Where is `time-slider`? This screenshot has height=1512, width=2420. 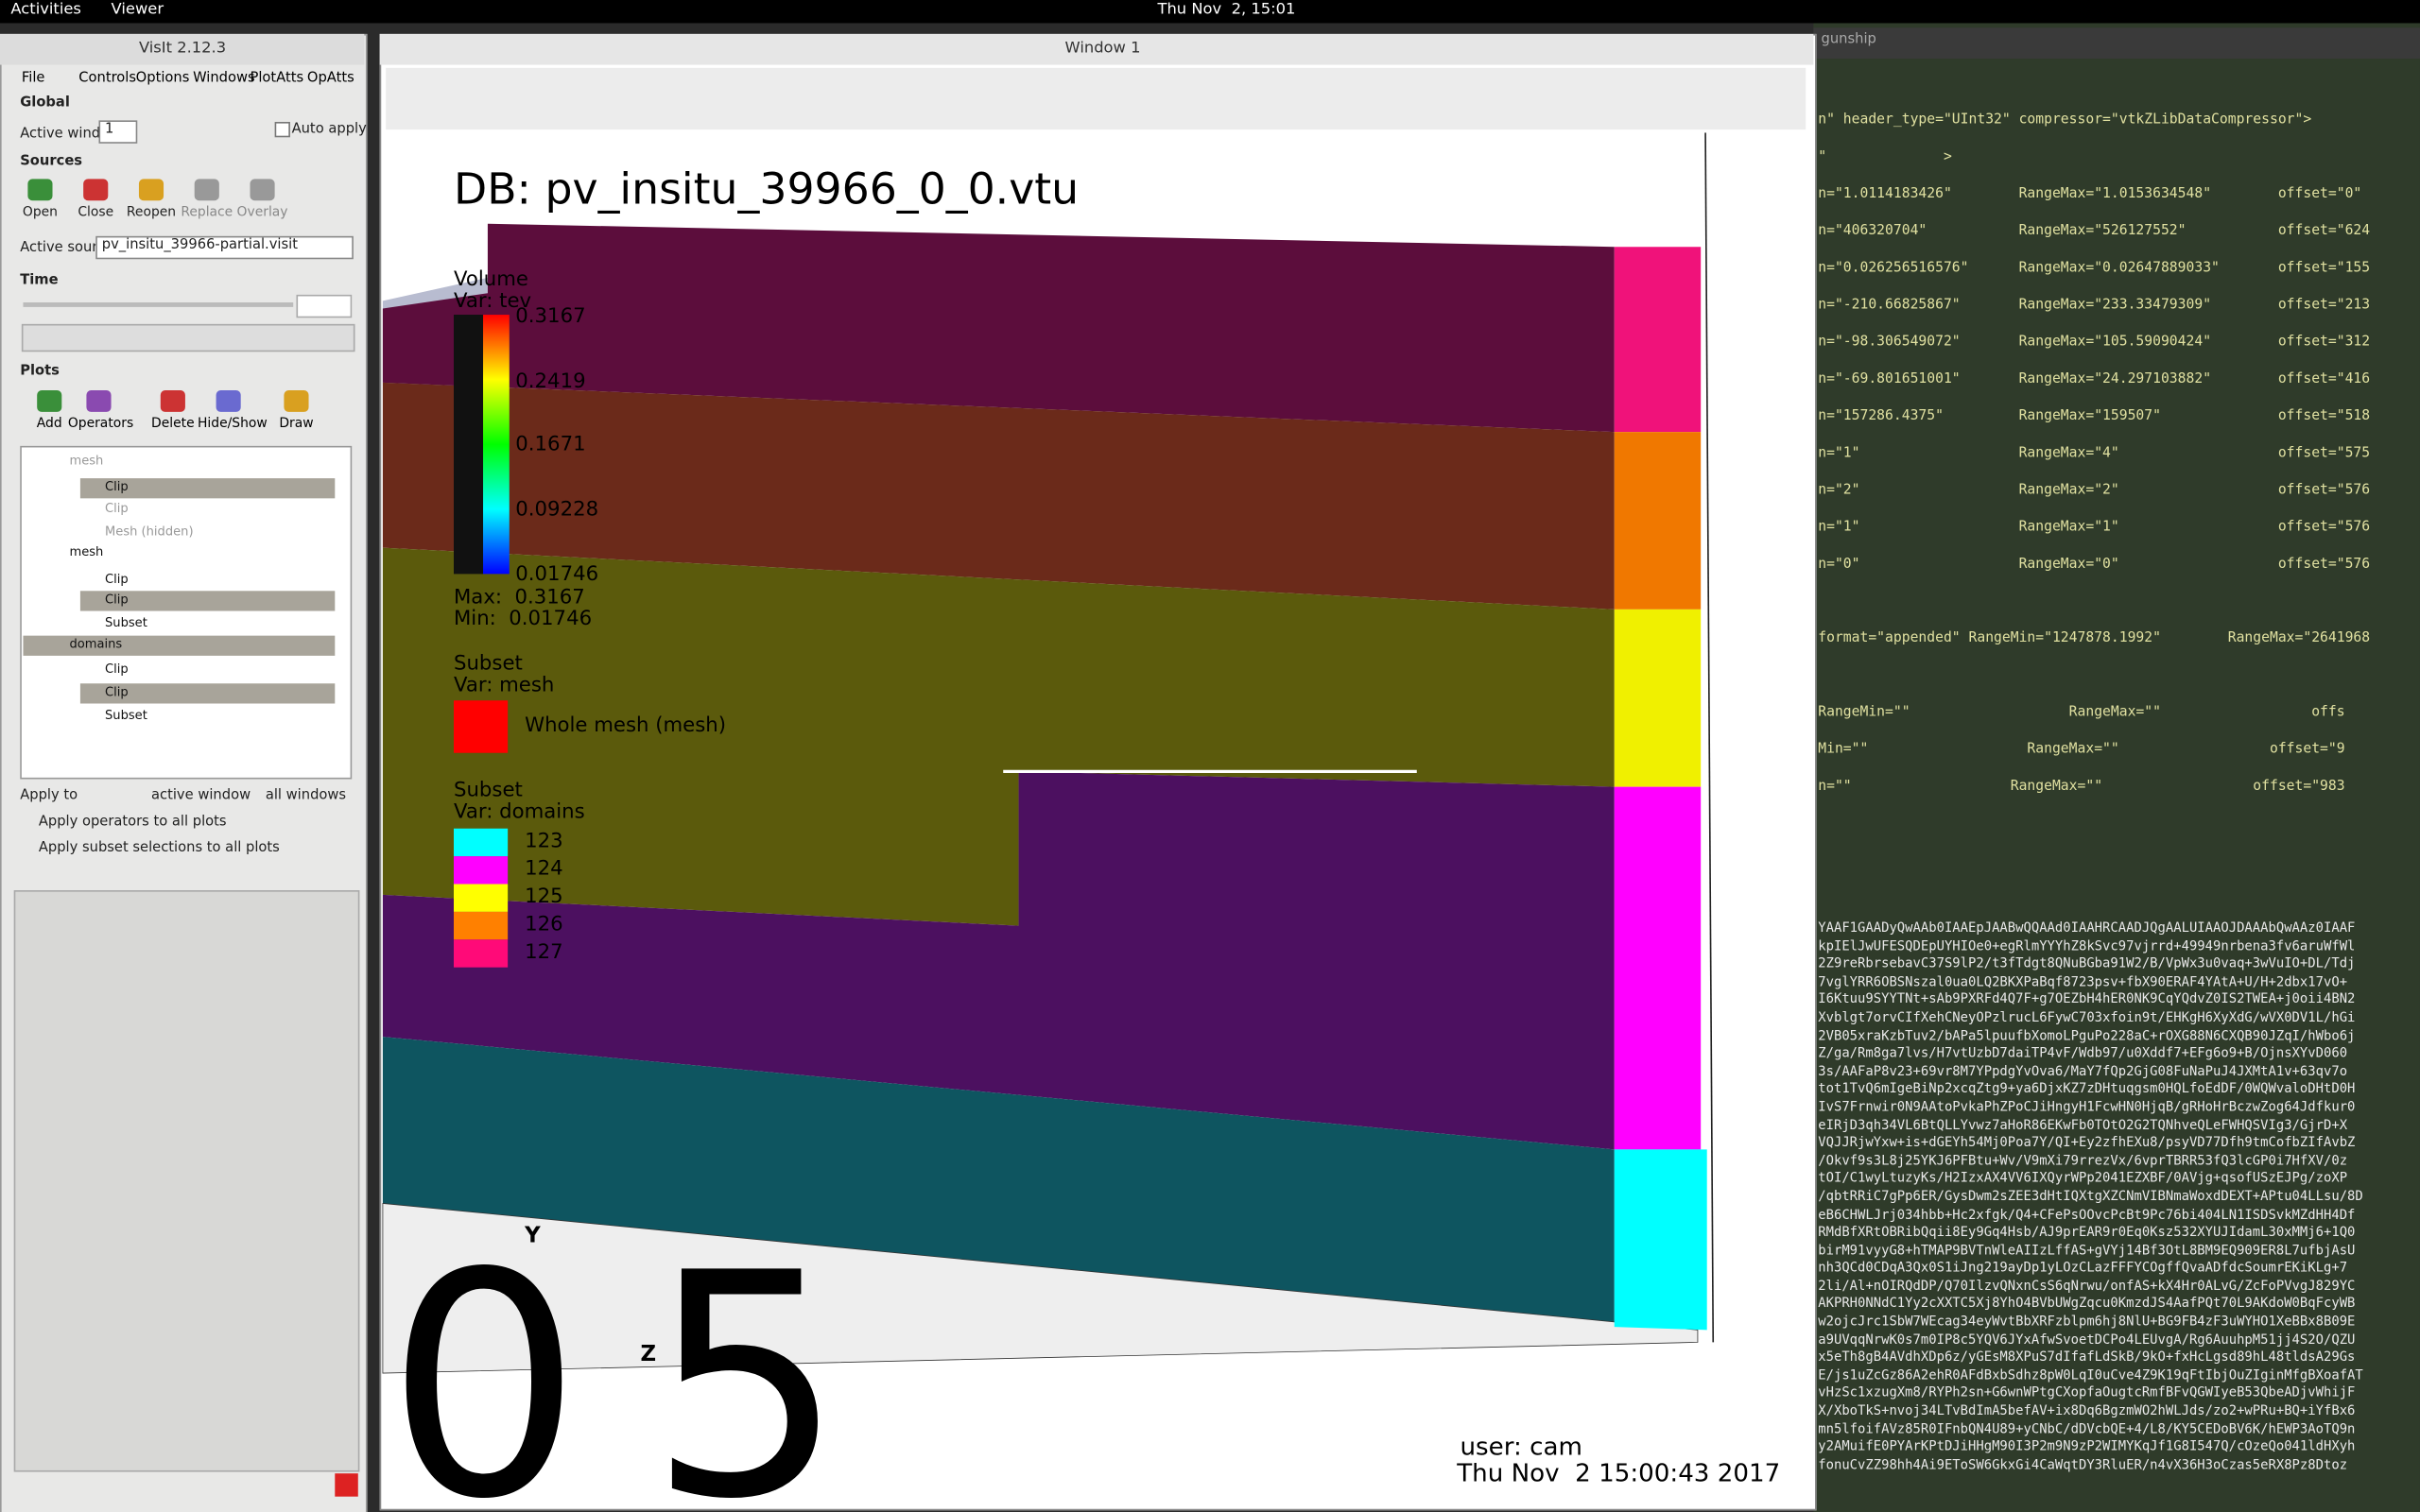
time-slider is located at coordinates (158, 304).